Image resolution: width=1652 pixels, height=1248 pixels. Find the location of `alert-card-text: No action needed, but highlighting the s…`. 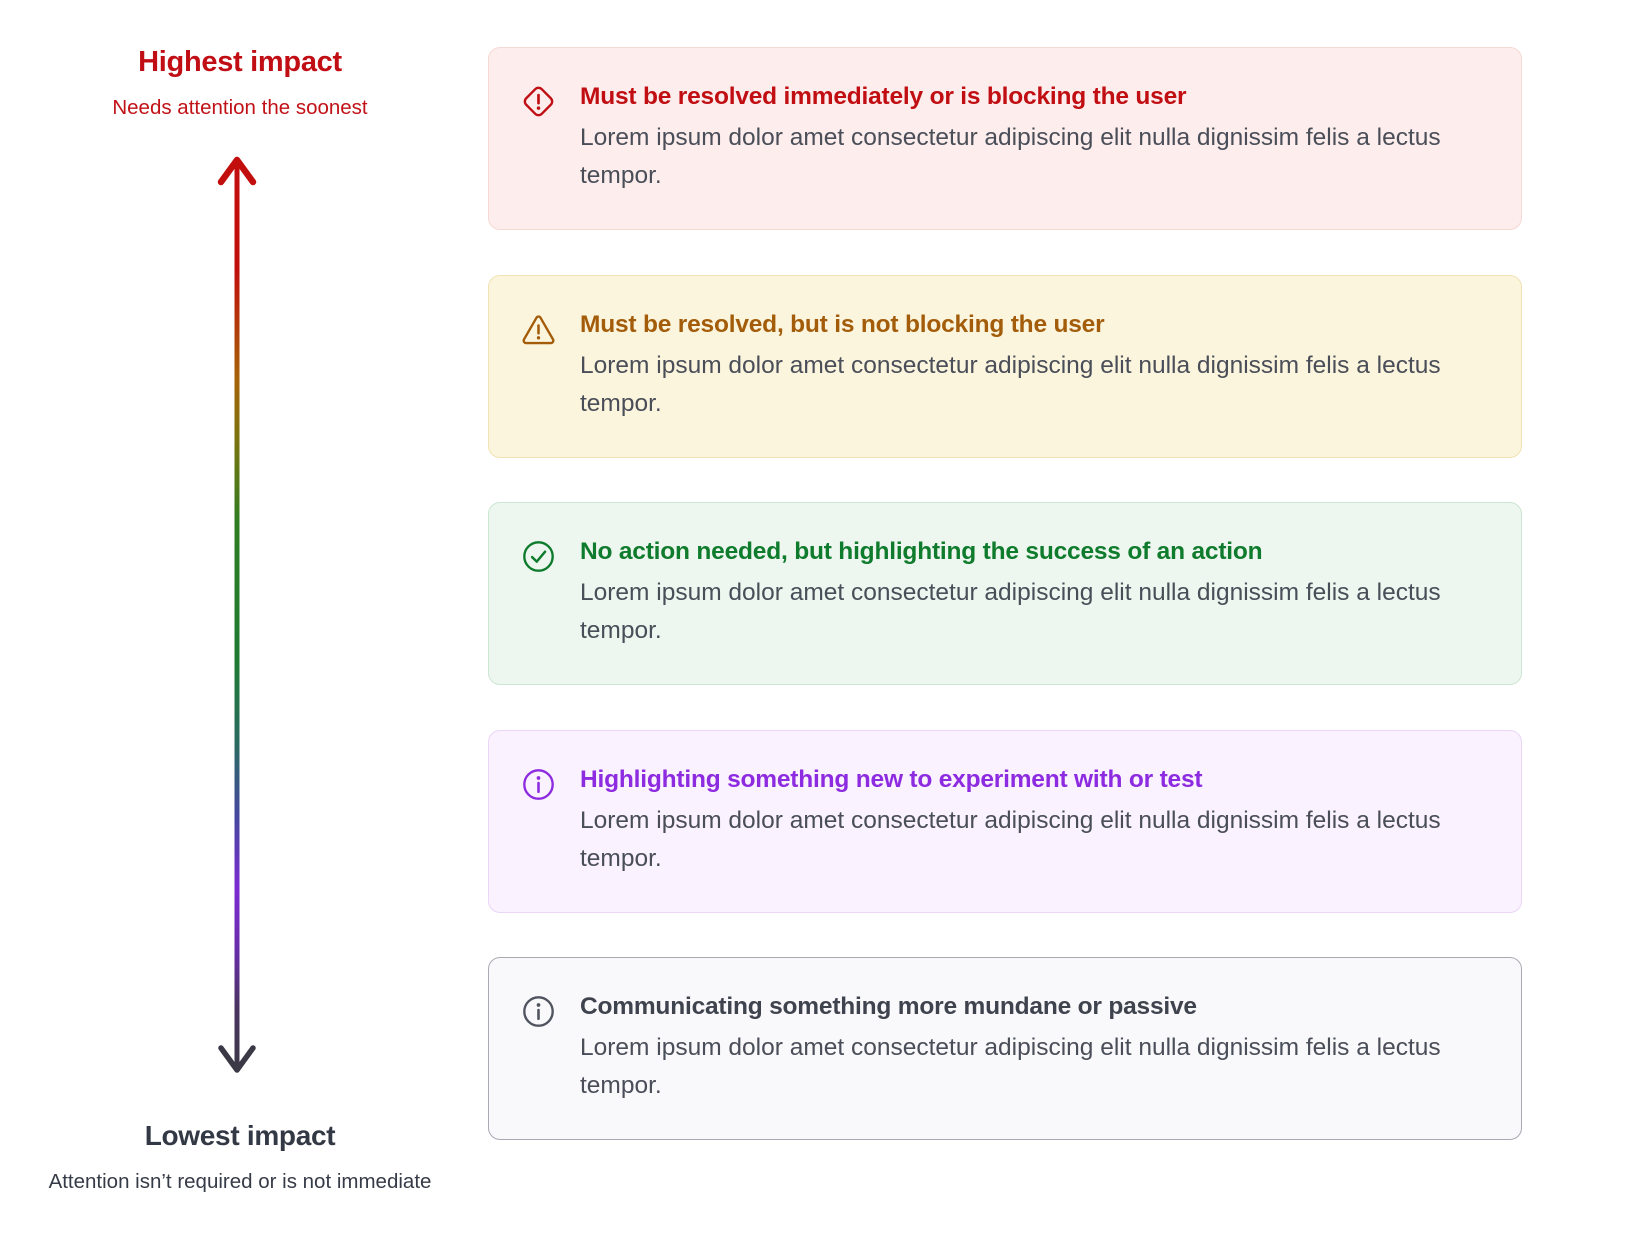

alert-card-text: No action needed, but highlighting the s… is located at coordinates (1030, 591).